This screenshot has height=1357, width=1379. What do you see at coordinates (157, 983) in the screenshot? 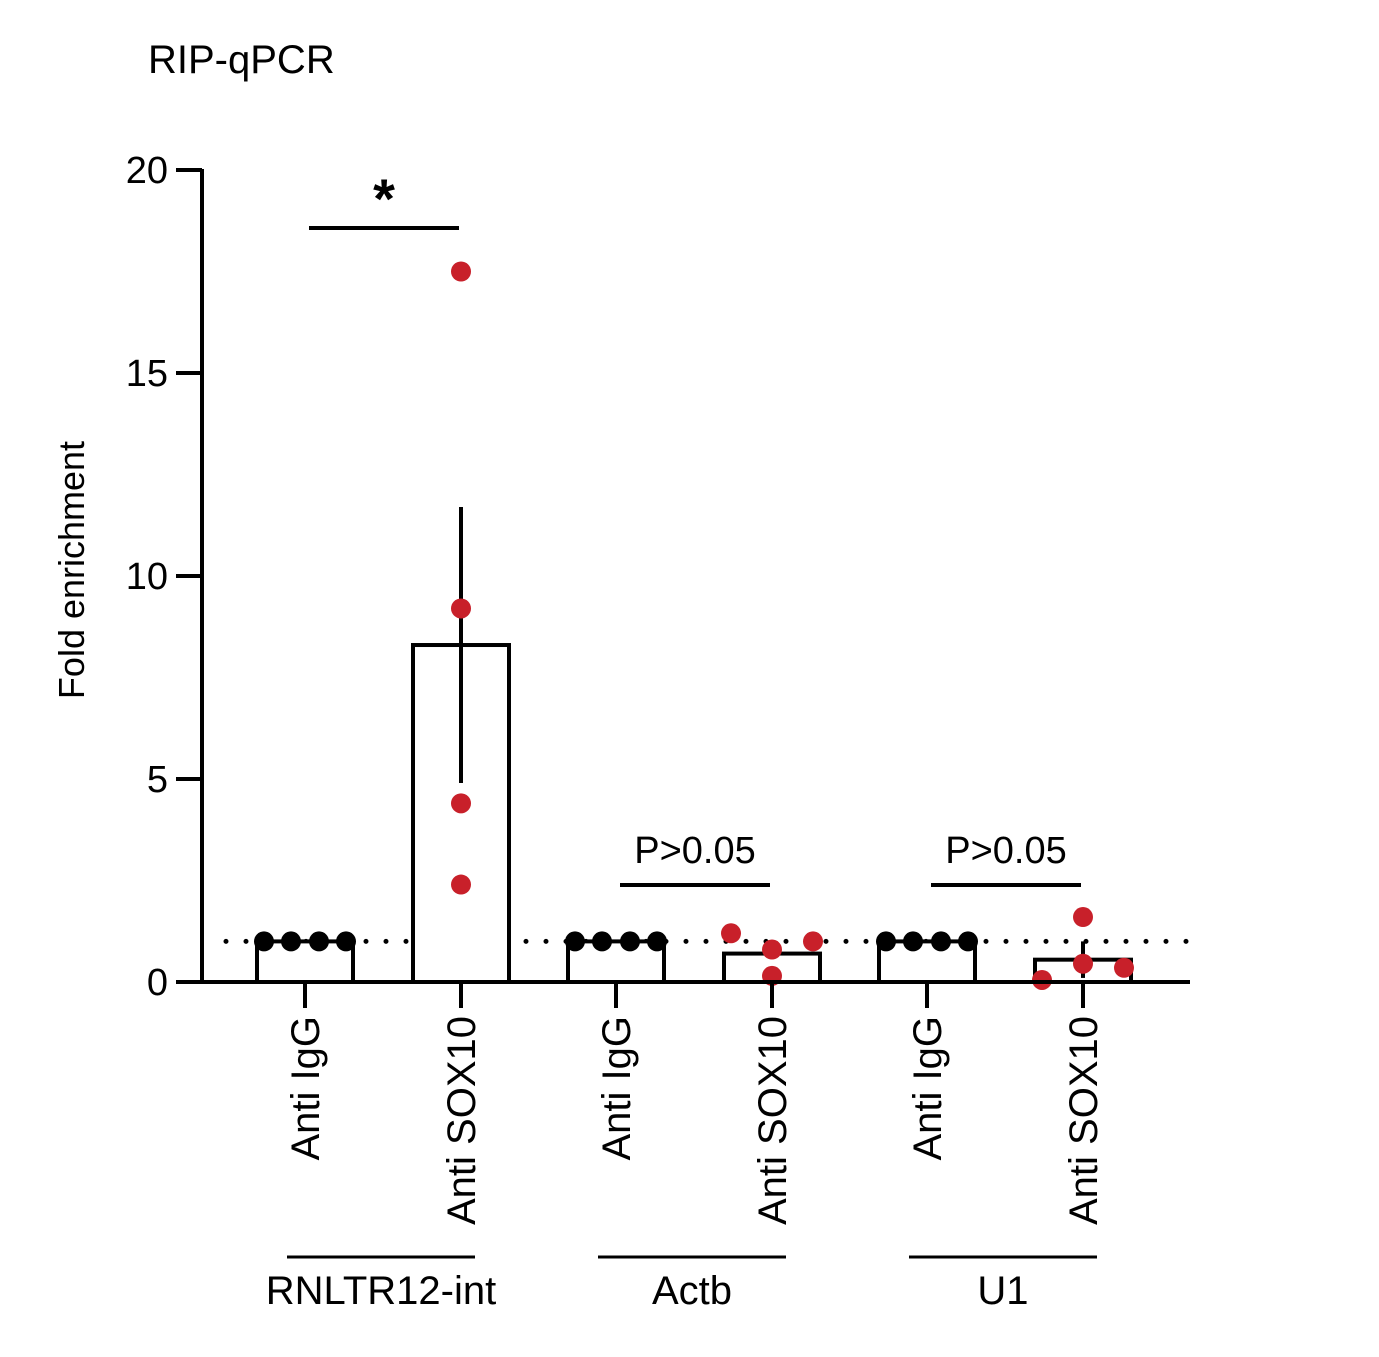
I see `y-tick-label: 0` at bounding box center [157, 983].